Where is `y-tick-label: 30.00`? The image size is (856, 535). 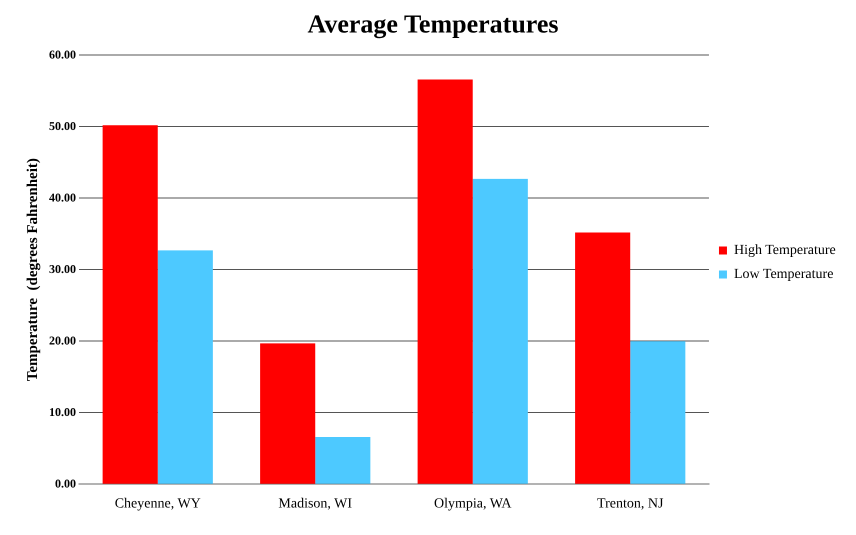
y-tick-label: 30.00 is located at coordinates (62, 269).